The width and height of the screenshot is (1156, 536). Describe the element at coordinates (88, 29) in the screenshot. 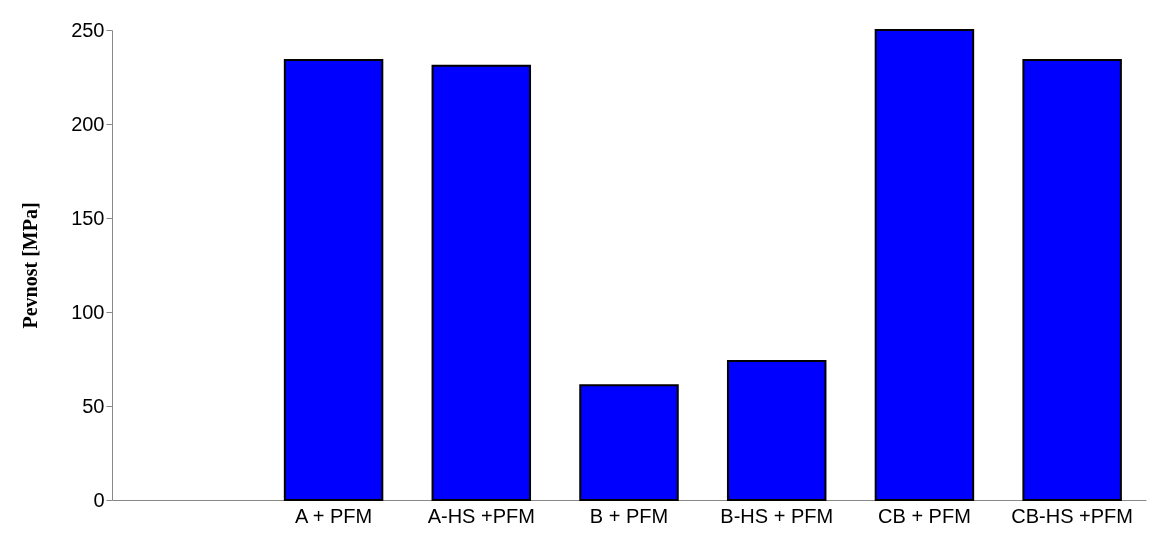

I see `y-tick-label: 250` at that location.